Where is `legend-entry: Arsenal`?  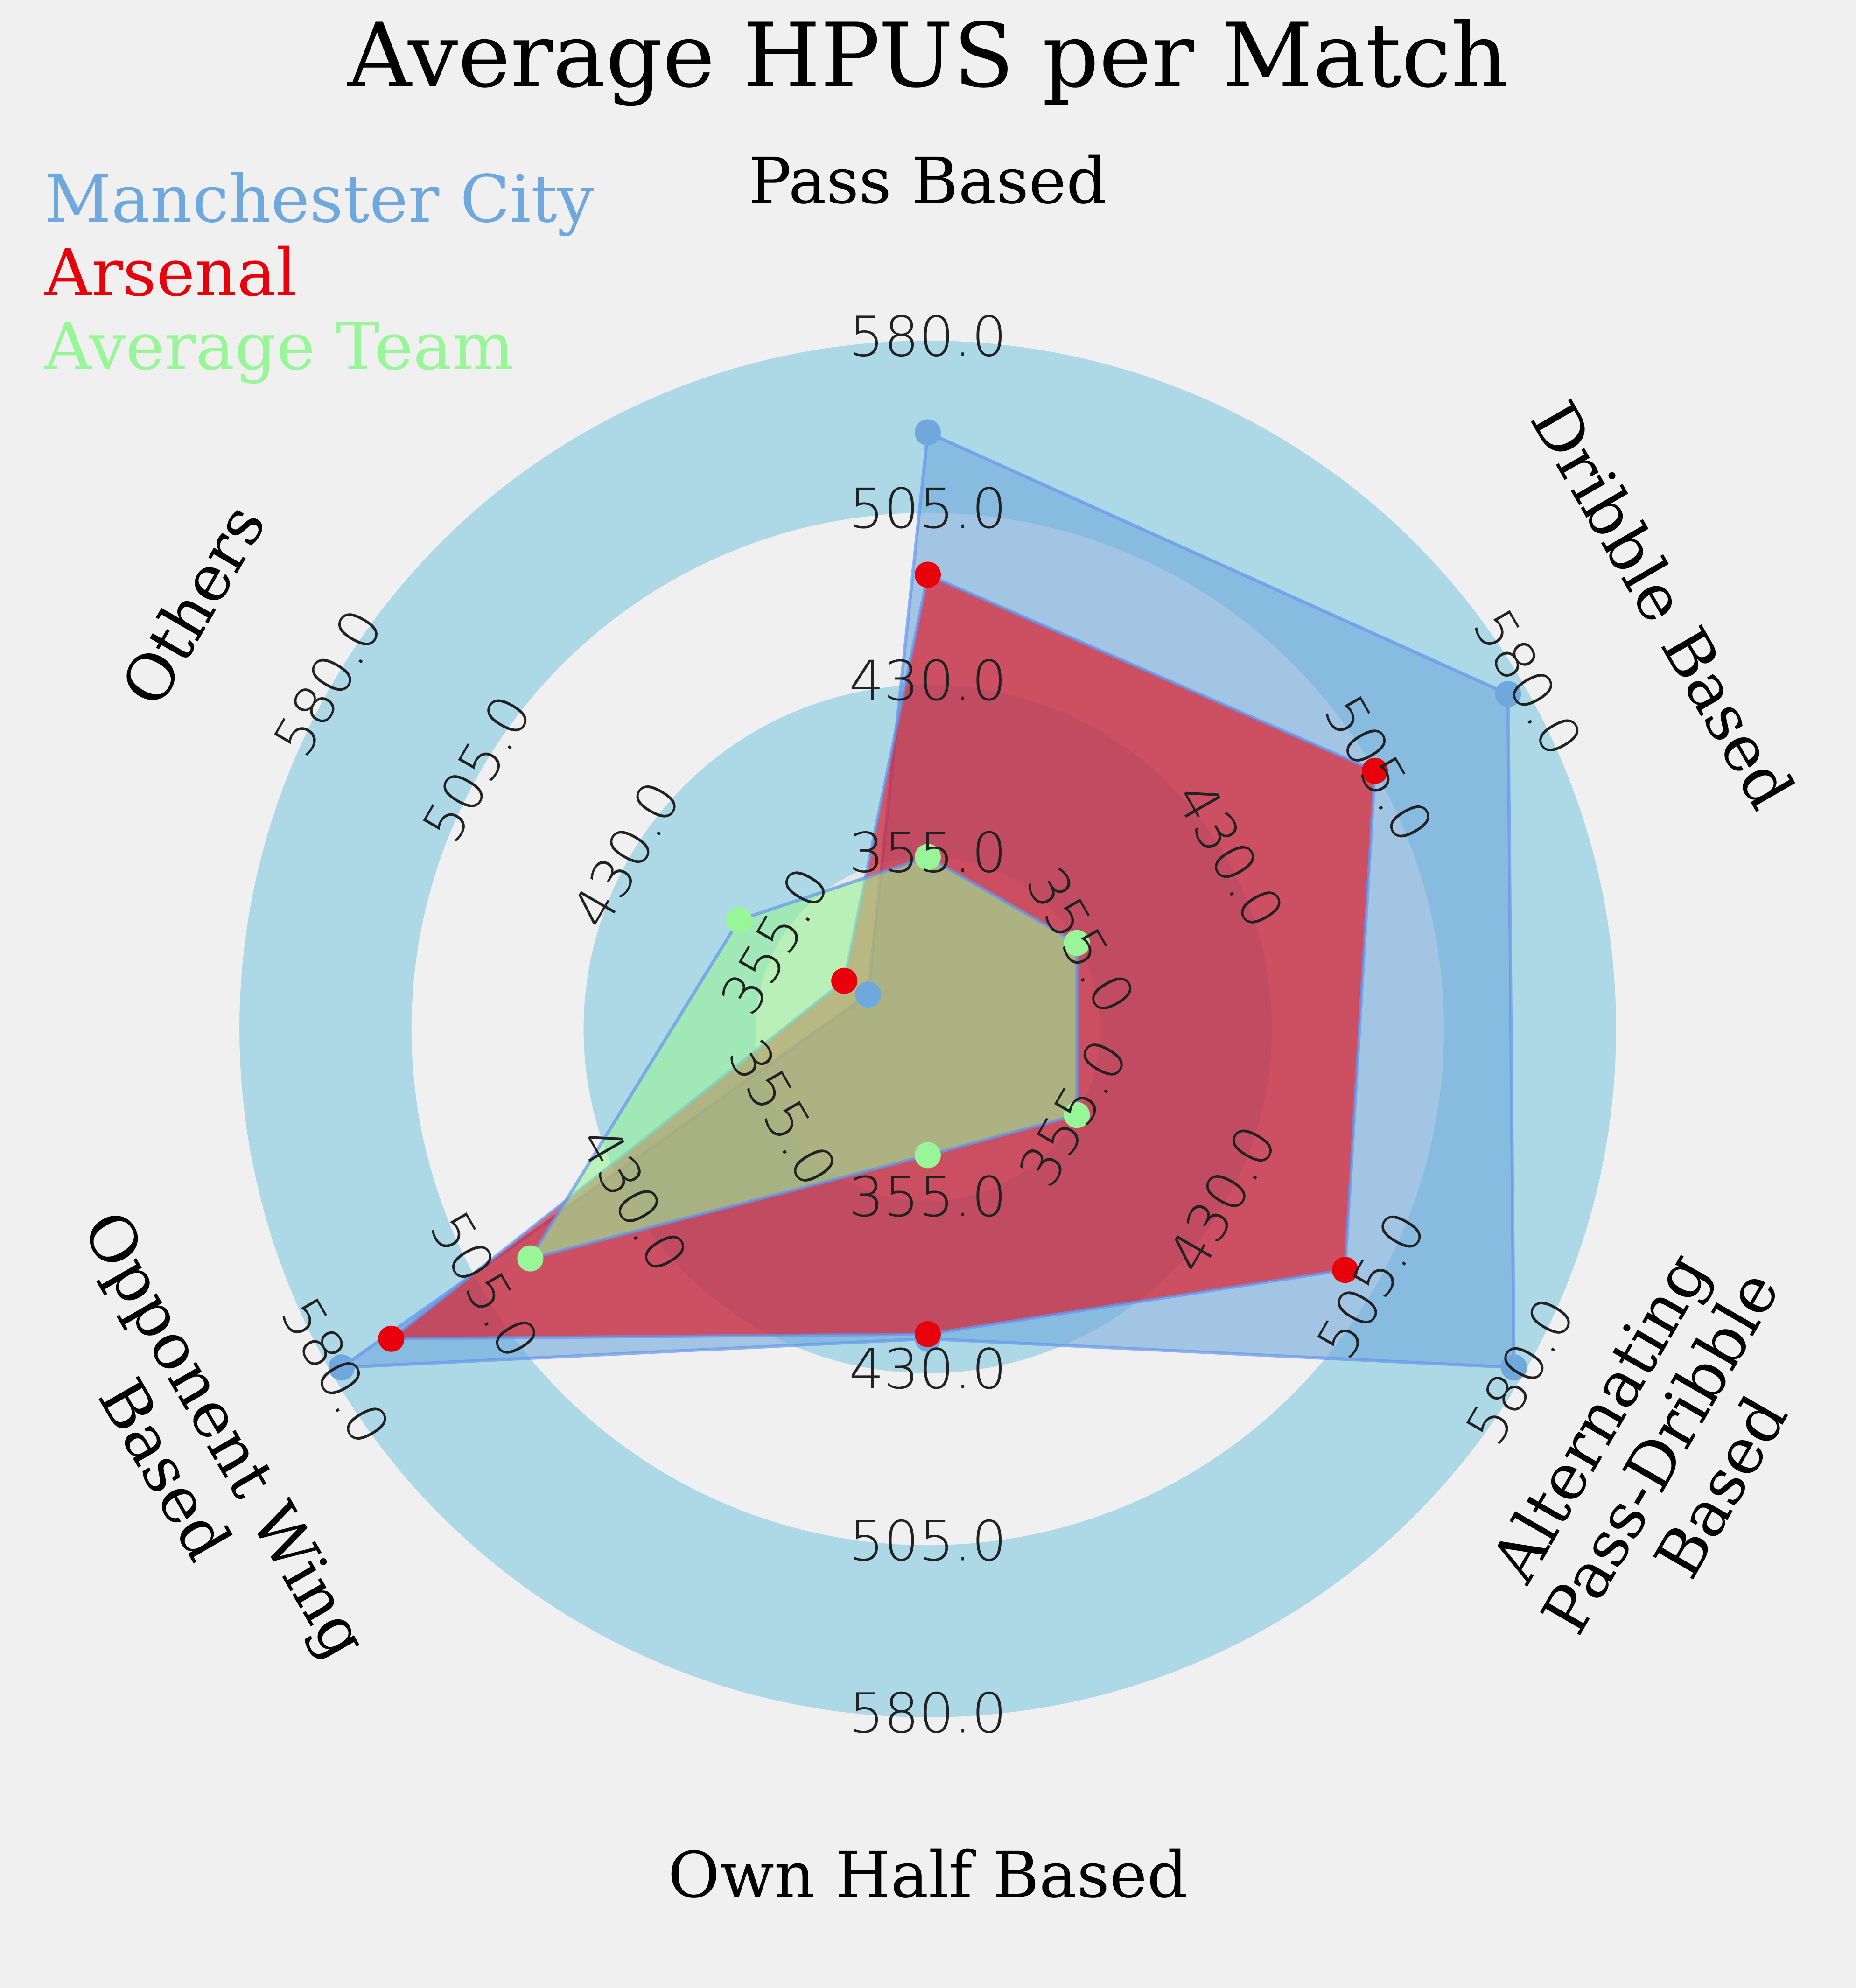
legend-entry: Arsenal is located at coordinates (170, 273).